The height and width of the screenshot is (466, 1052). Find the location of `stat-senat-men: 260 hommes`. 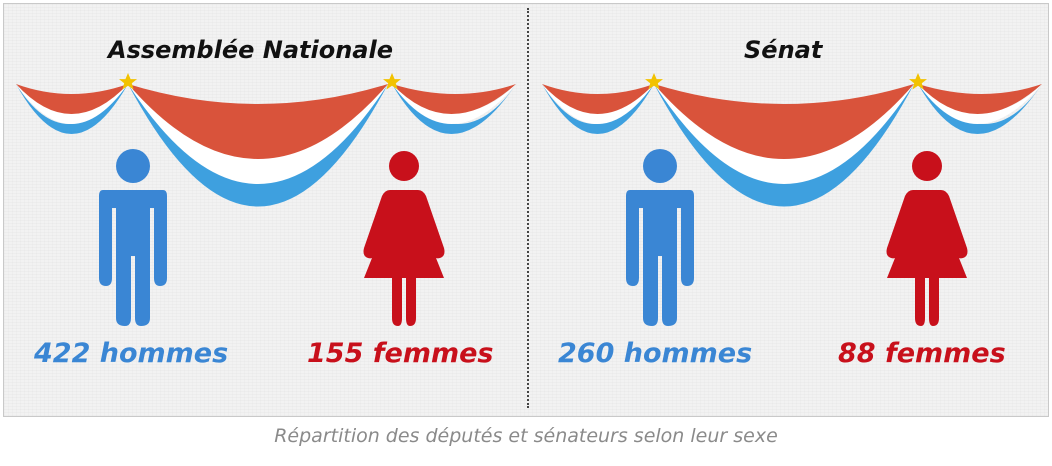

stat-senat-men: 260 hommes is located at coordinates (655, 353).